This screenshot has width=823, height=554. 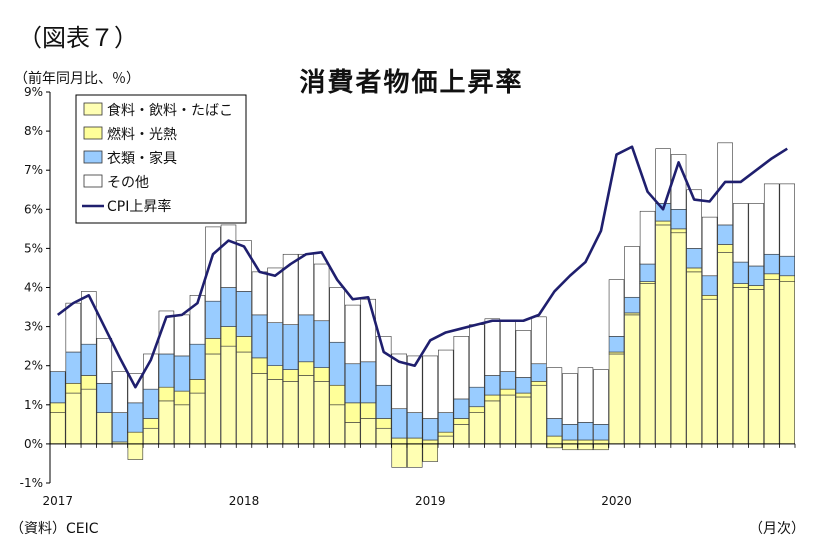 What do you see at coordinates (33, 444) in the screenshot?
I see `y-tick-label-1: 0%` at bounding box center [33, 444].